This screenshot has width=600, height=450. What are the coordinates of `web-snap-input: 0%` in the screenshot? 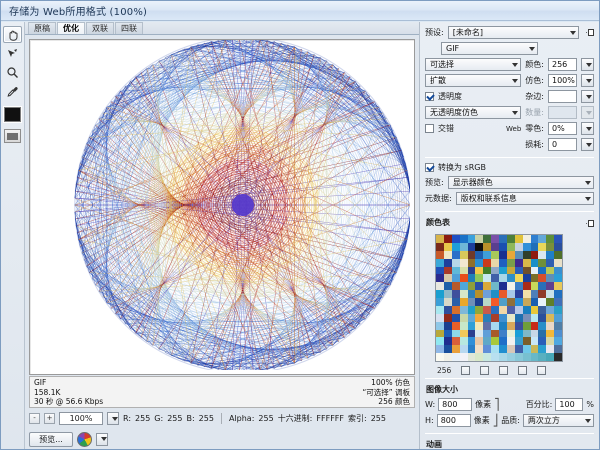 It's located at (562, 128).